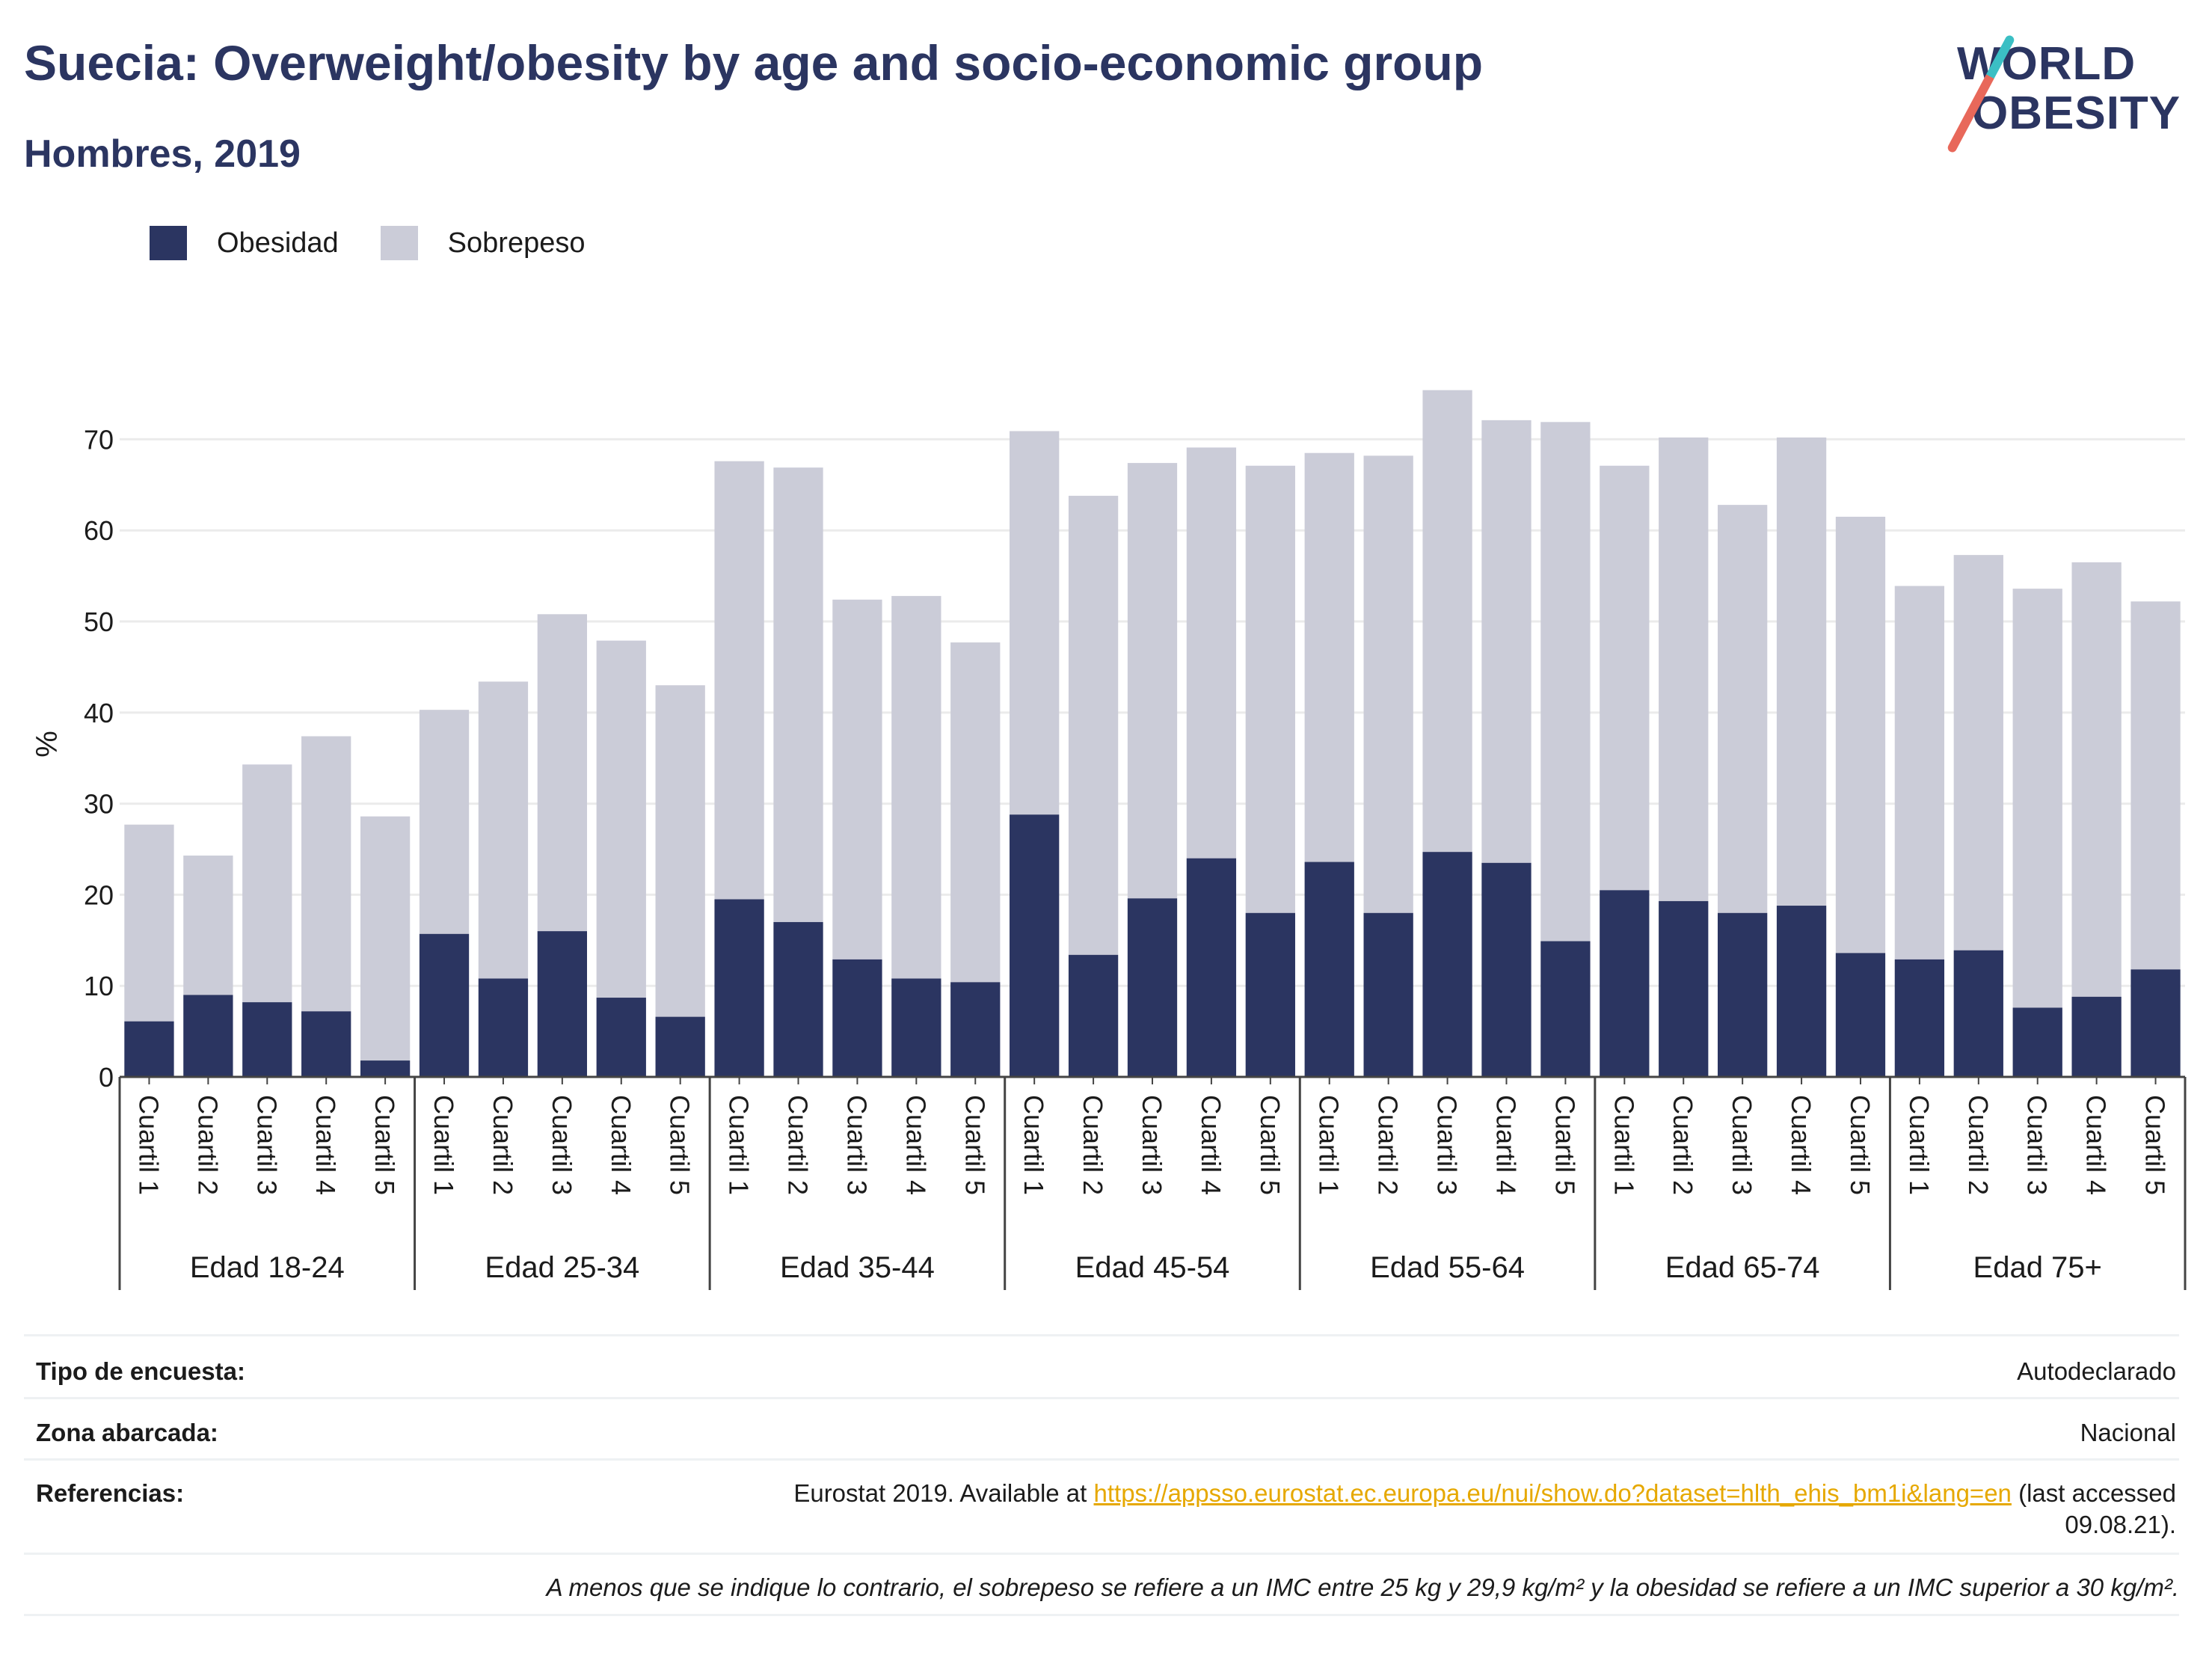 This screenshot has width=2212, height=1655. Describe the element at coordinates (106, 1077) in the screenshot. I see `y-tick-label: 0` at that location.